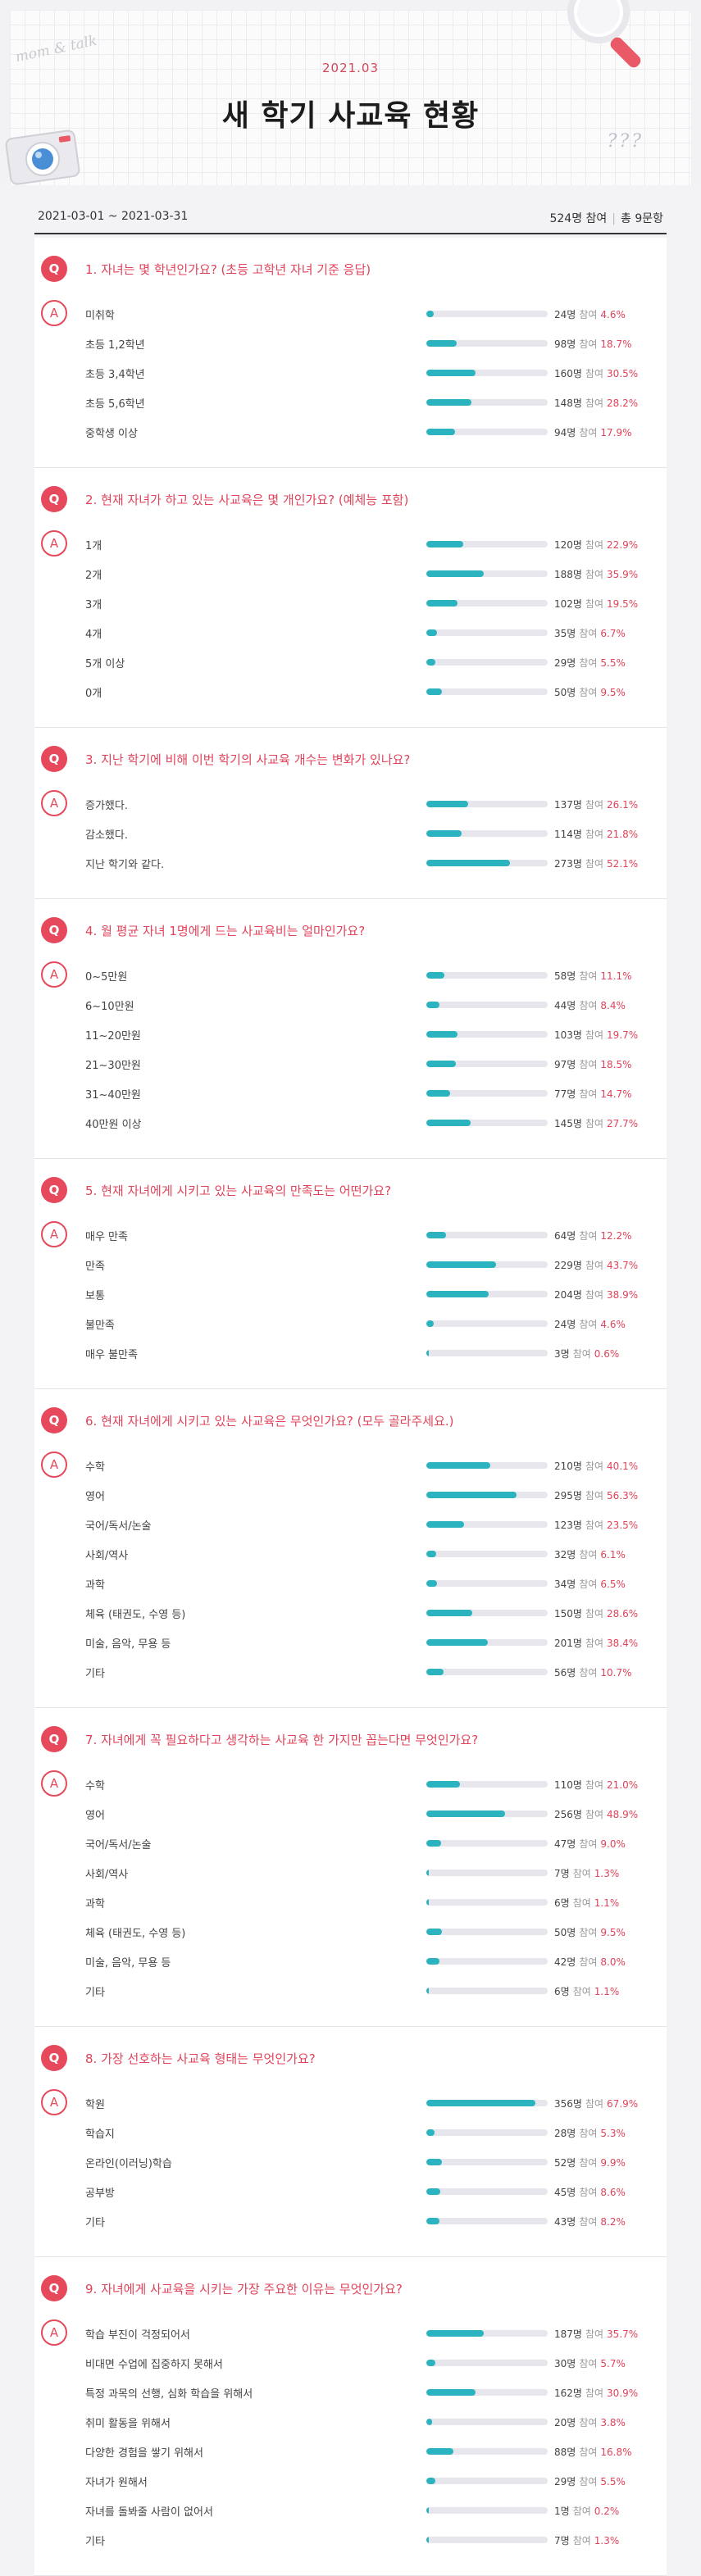  Describe the element at coordinates (596, 574) in the screenshot. I see `answer-stats: 188명 참여 35.9%` at that location.